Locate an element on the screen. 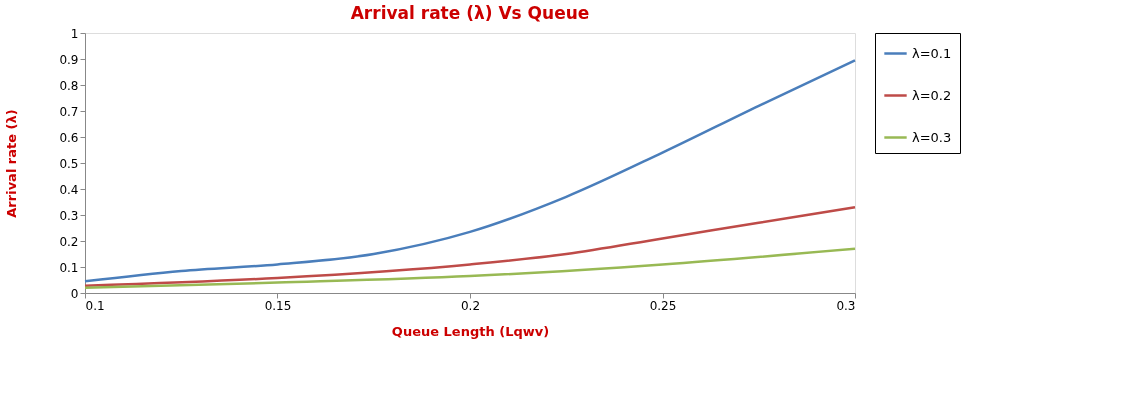 This screenshot has height=412, width=1136. x-tick-label: 0.2 is located at coordinates (470, 305).